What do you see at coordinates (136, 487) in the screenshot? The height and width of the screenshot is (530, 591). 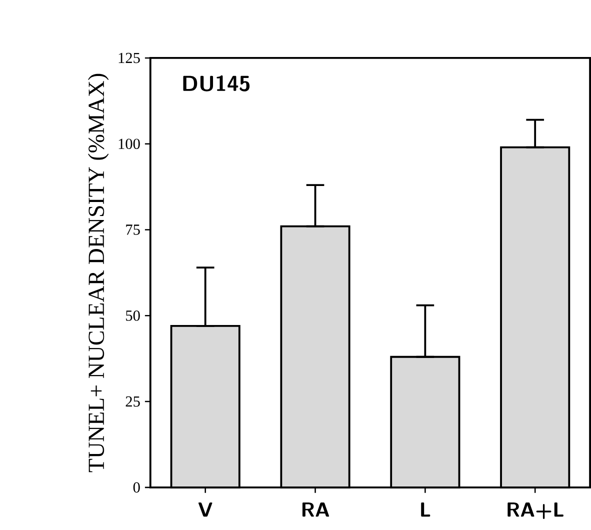 I see `y-tick-label: 0` at bounding box center [136, 487].